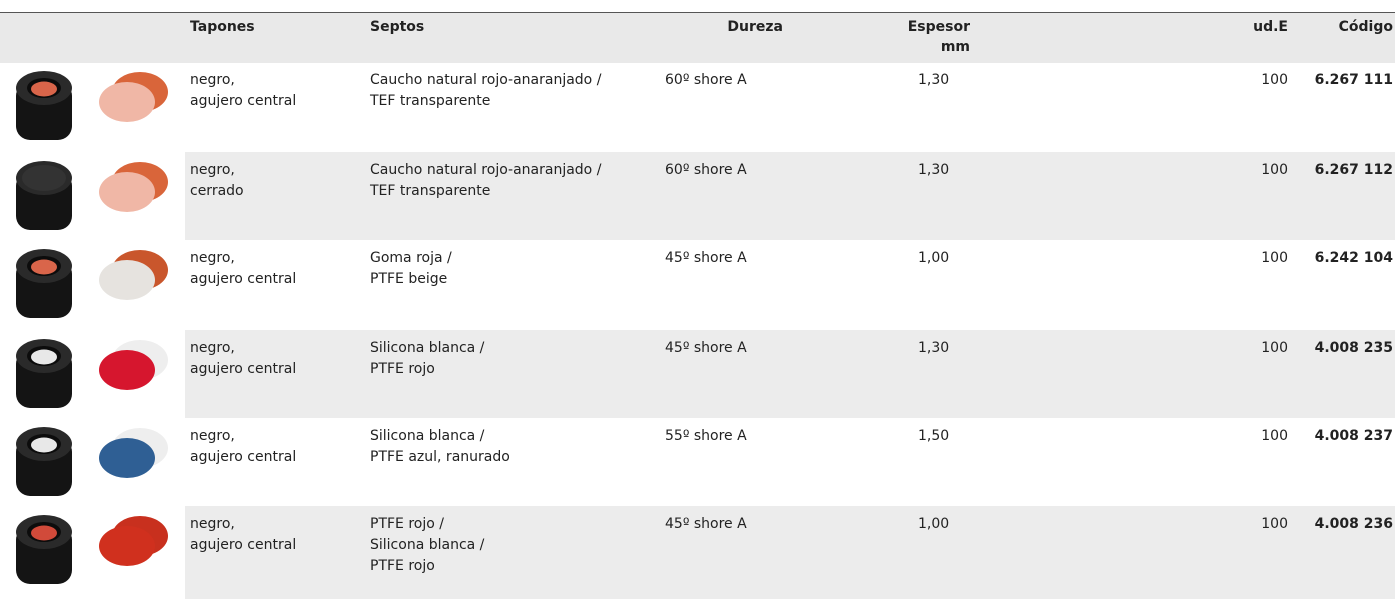  Describe the element at coordinates (440, 457) in the screenshot. I see `text-line: PTFE azul, ranurado` at that location.